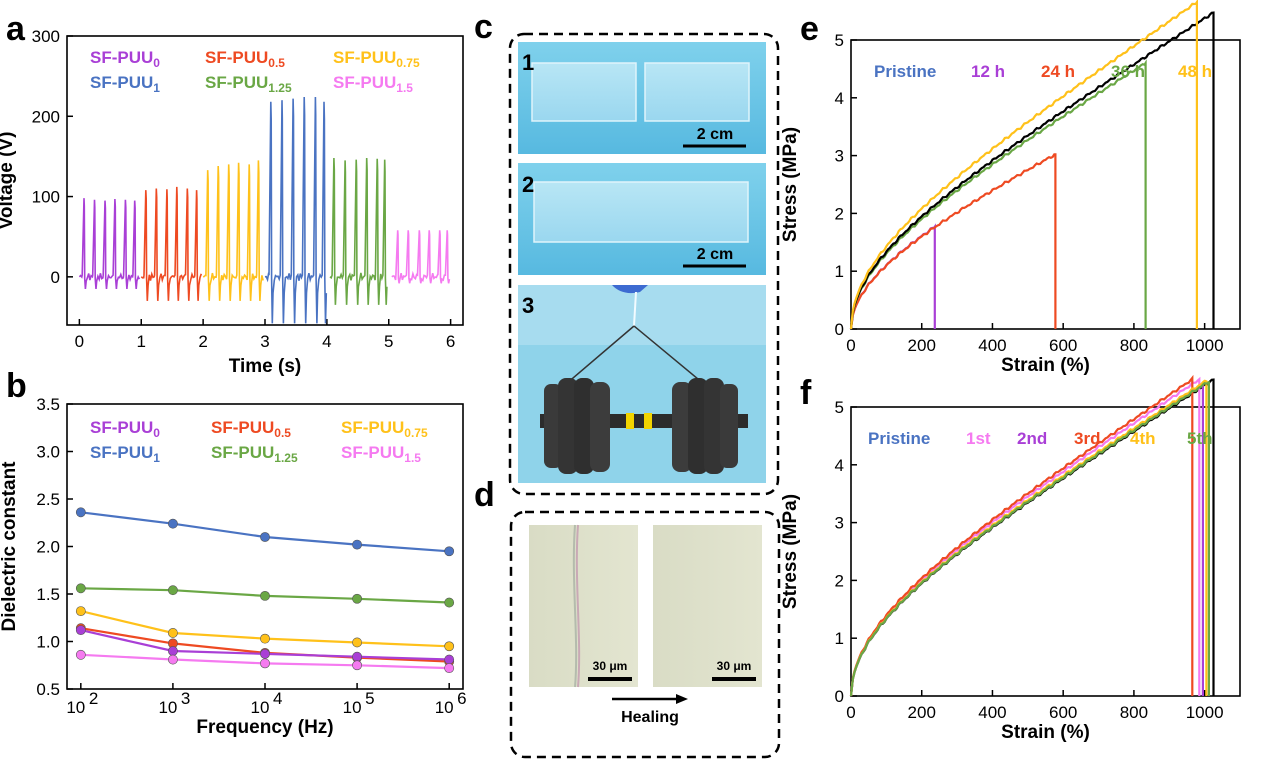  I want to click on f-y-tick-label: 0, so click(839, 696).